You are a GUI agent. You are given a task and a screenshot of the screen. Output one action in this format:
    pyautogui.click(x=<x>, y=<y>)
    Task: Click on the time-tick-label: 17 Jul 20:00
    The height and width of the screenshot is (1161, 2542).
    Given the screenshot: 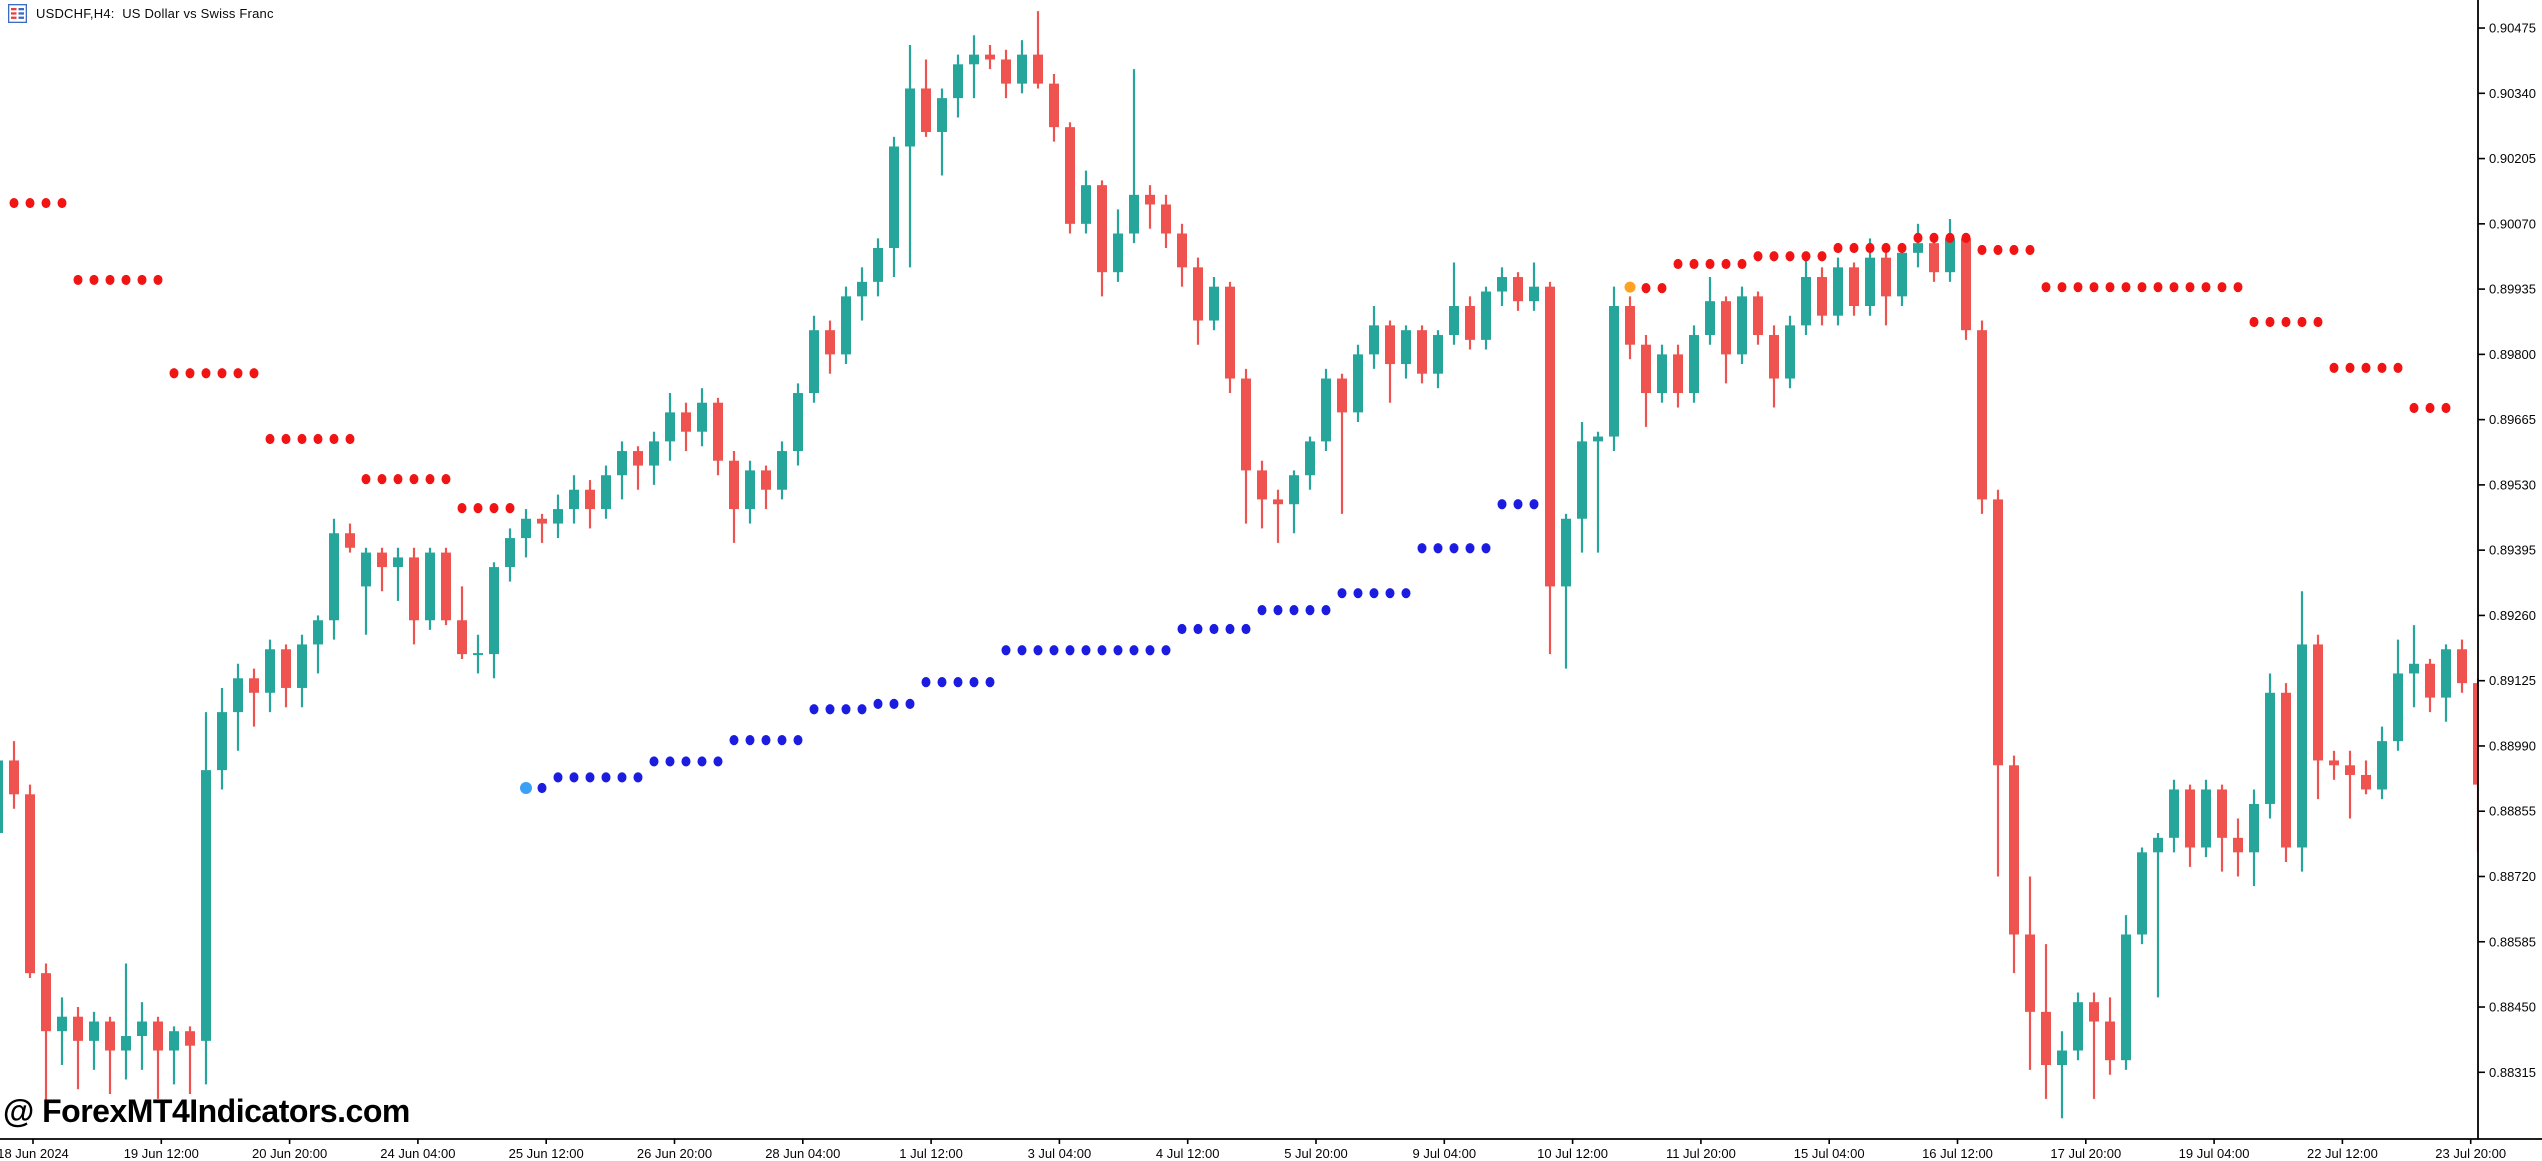 What is the action you would take?
    pyautogui.click(x=2085, y=1153)
    